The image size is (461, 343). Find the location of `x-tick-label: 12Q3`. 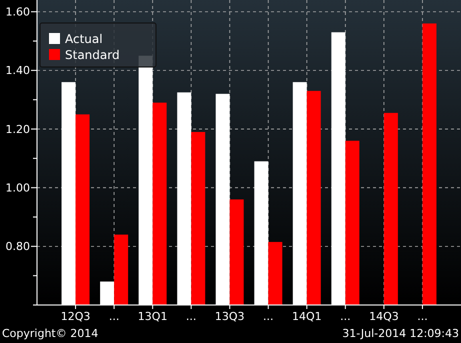

x-tick-label: 12Q3 is located at coordinates (75, 316).